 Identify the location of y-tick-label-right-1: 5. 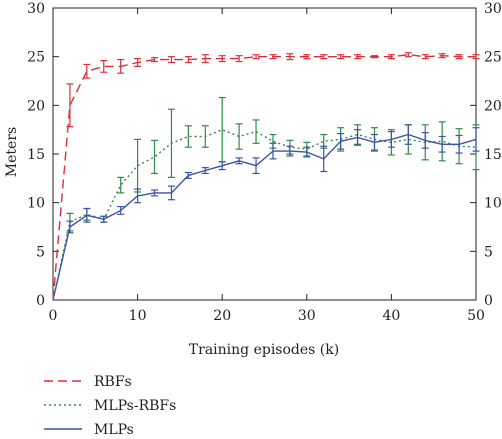
(488, 252).